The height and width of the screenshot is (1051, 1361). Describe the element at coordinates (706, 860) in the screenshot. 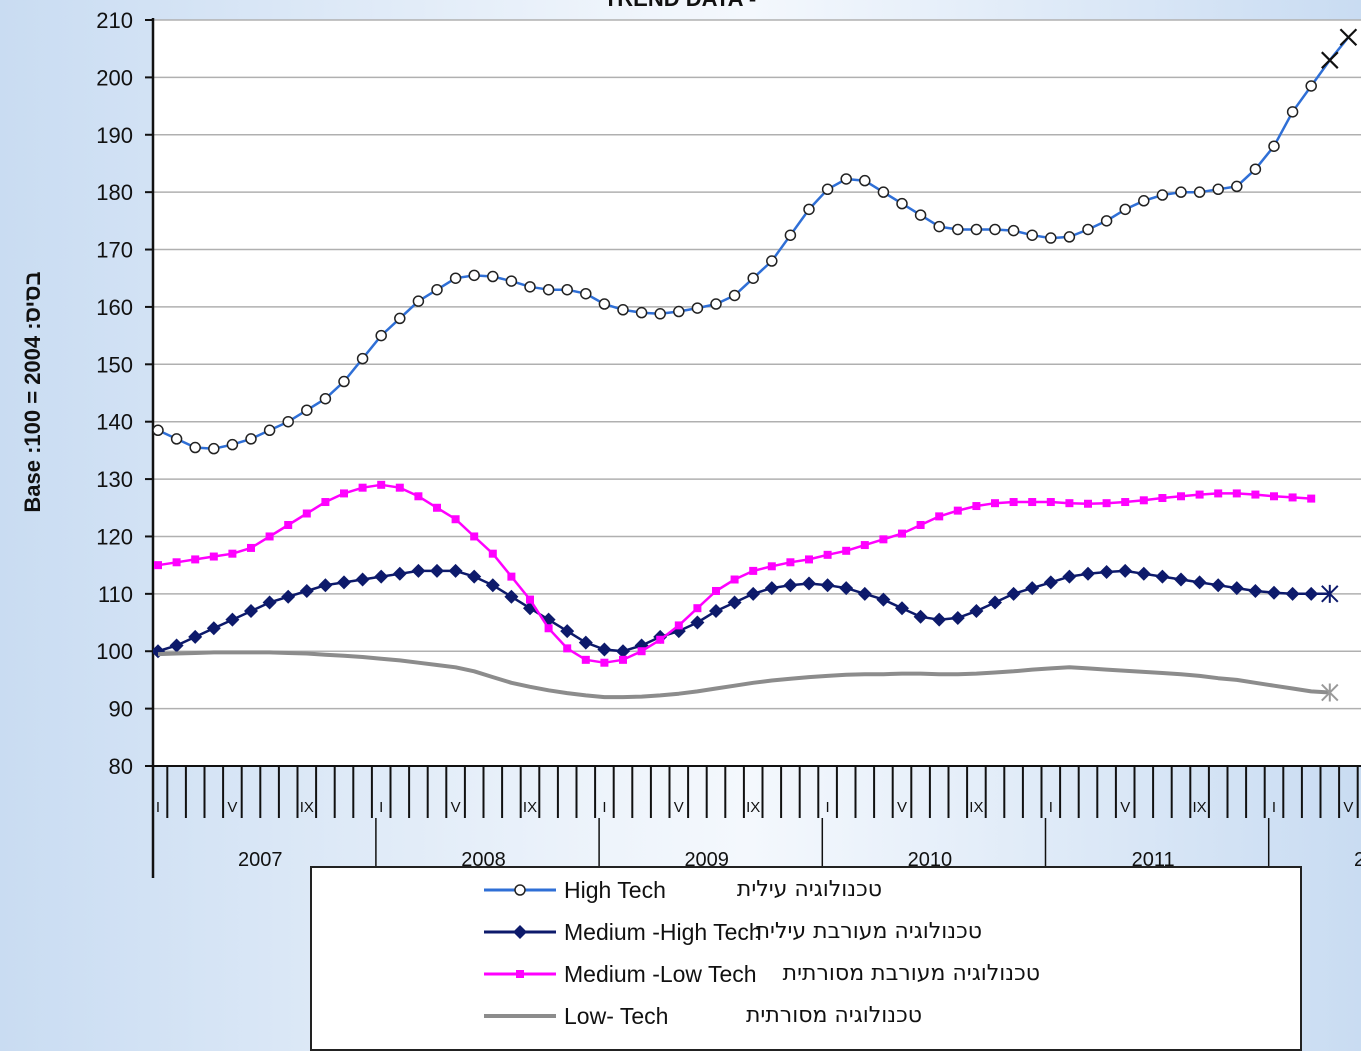

I see `year-label-2009: 2009` at that location.